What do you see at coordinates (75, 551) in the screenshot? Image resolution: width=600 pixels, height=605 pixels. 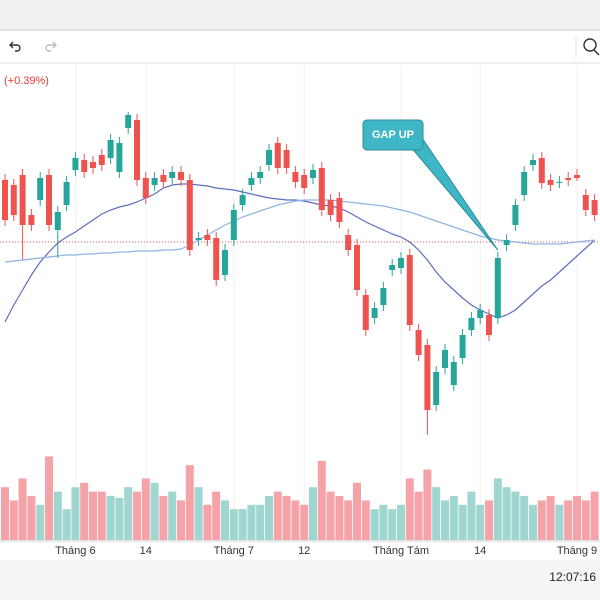 I see `x-tick-label: Tháng 6` at bounding box center [75, 551].